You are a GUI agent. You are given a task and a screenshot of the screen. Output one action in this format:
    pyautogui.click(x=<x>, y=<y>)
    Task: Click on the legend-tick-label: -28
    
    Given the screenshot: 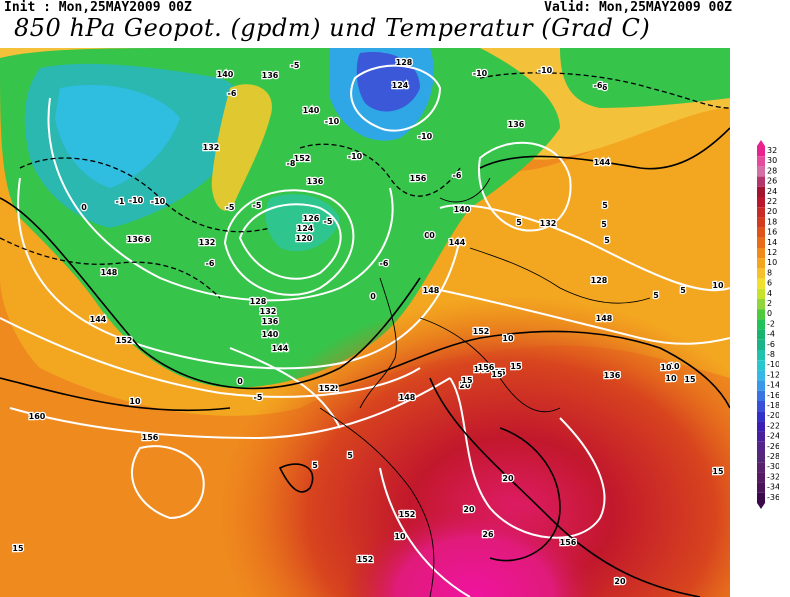 What is the action you would take?
    pyautogui.click(x=773, y=456)
    